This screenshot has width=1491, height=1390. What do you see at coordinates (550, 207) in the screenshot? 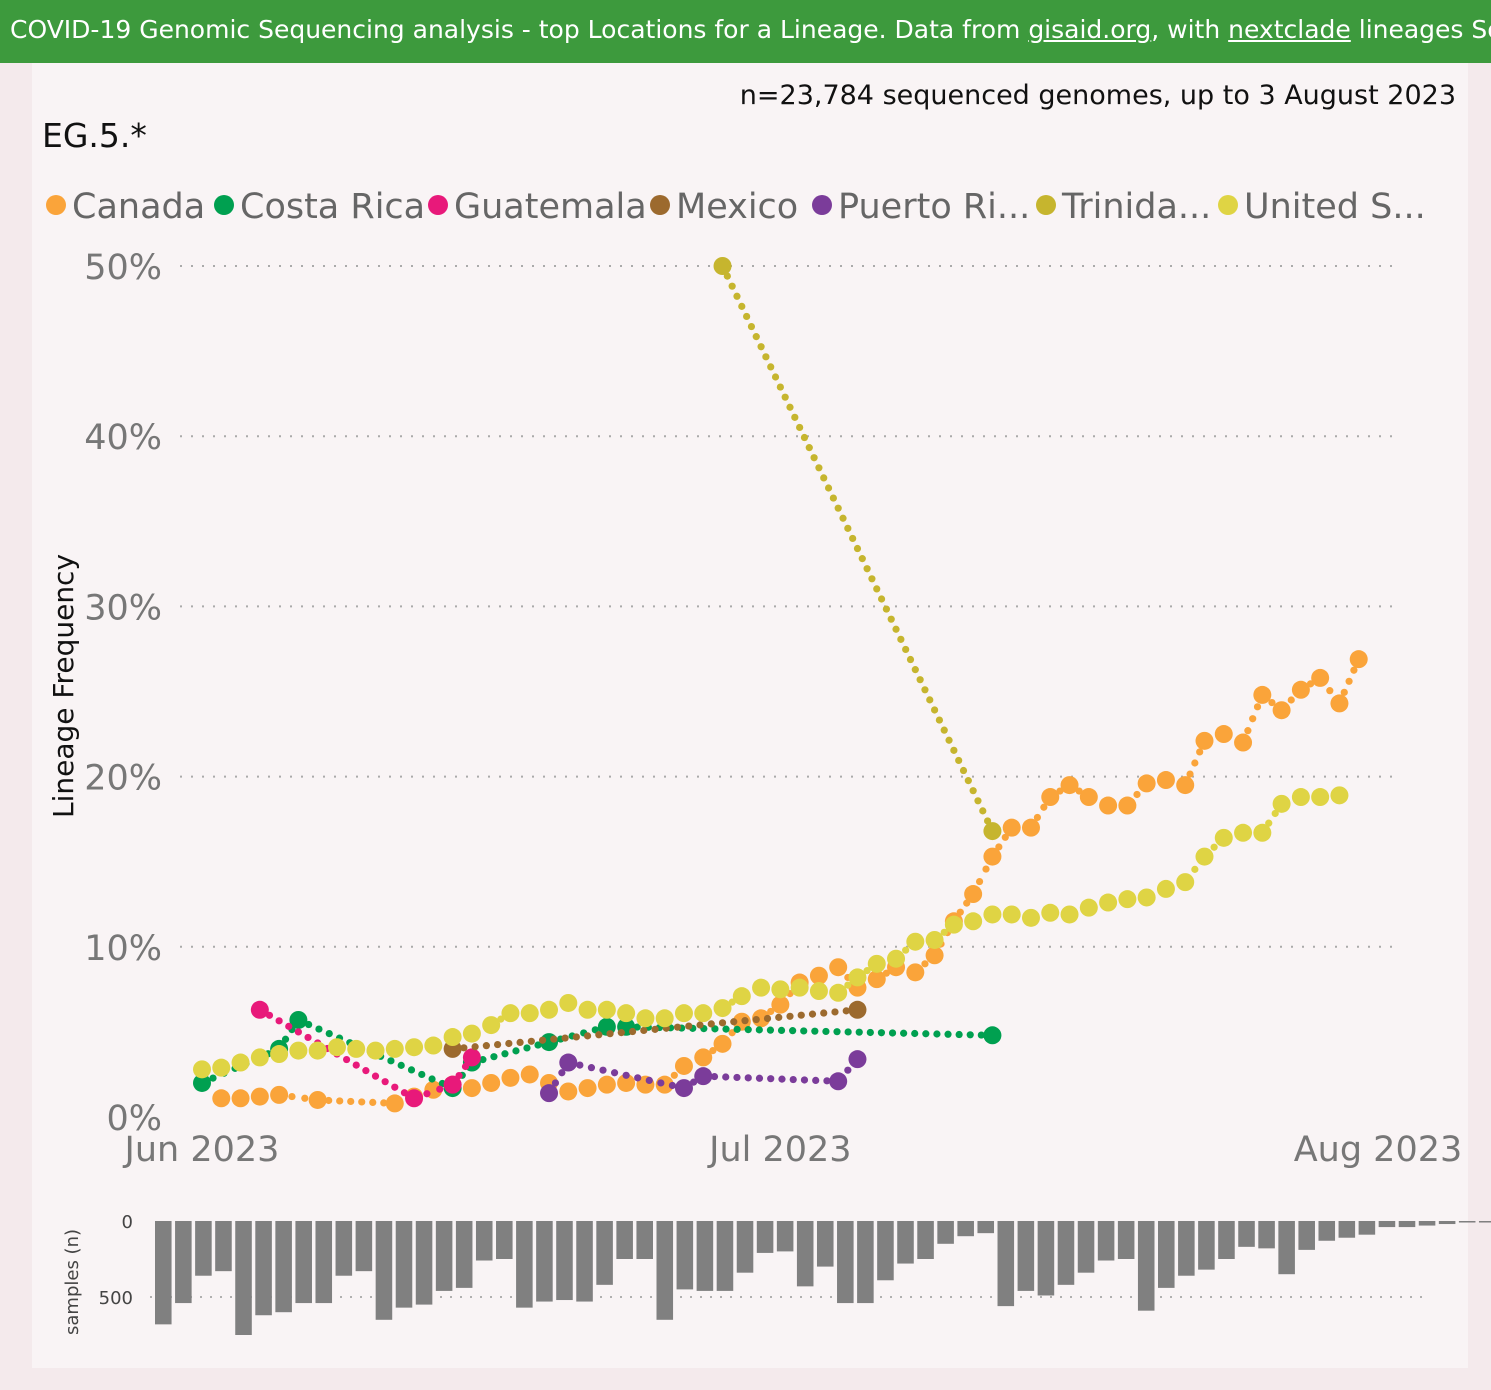
I see `legend-label: Guatemala` at bounding box center [550, 207].